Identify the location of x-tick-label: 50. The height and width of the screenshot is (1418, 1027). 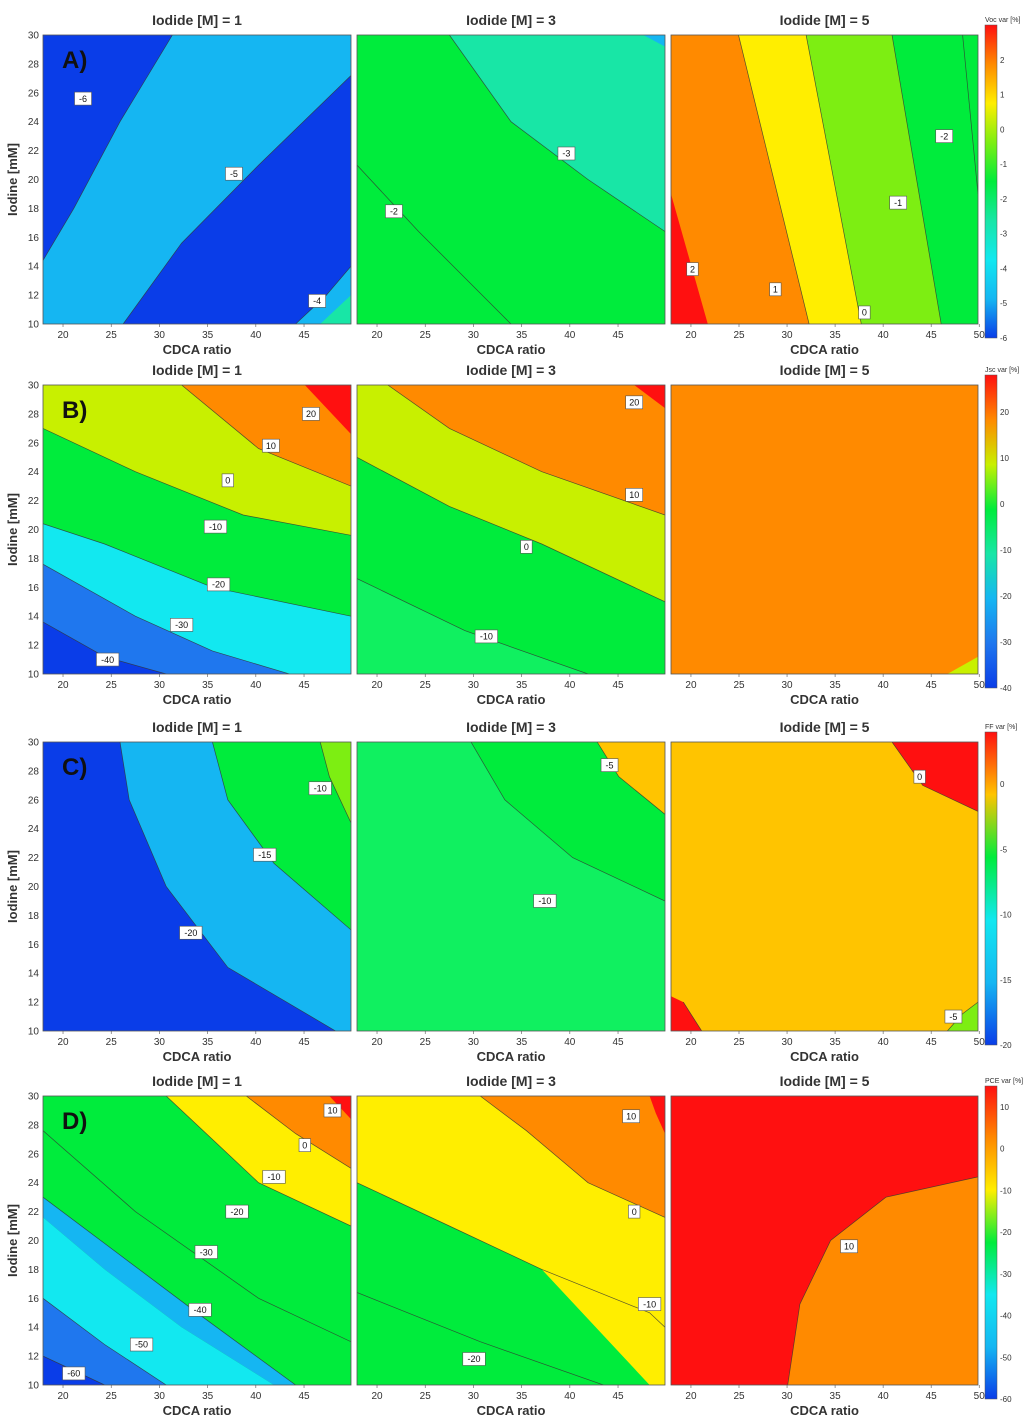
(980, 335).